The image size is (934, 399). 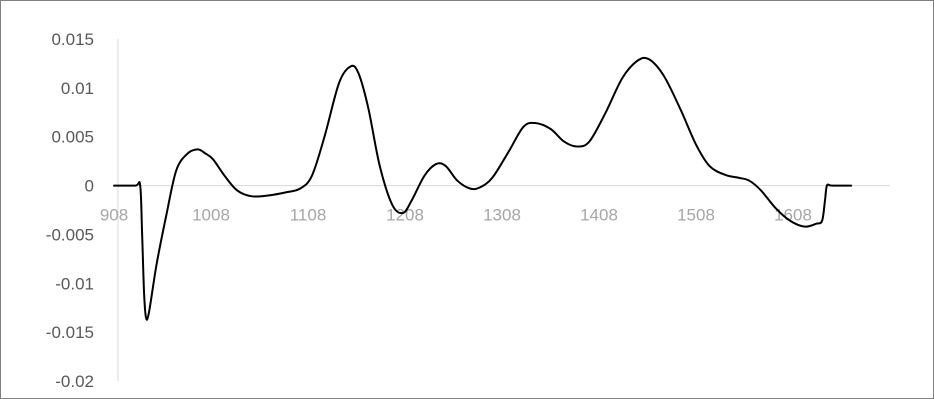 What do you see at coordinates (77, 88) in the screenshot?
I see `y-tick-label: 0.01` at bounding box center [77, 88].